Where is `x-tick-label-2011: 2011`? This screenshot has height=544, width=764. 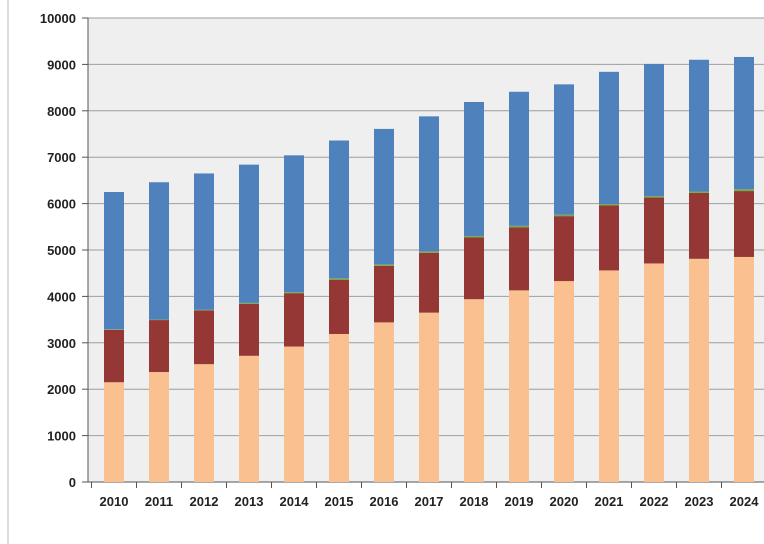 x-tick-label-2011: 2011 is located at coordinates (159, 501).